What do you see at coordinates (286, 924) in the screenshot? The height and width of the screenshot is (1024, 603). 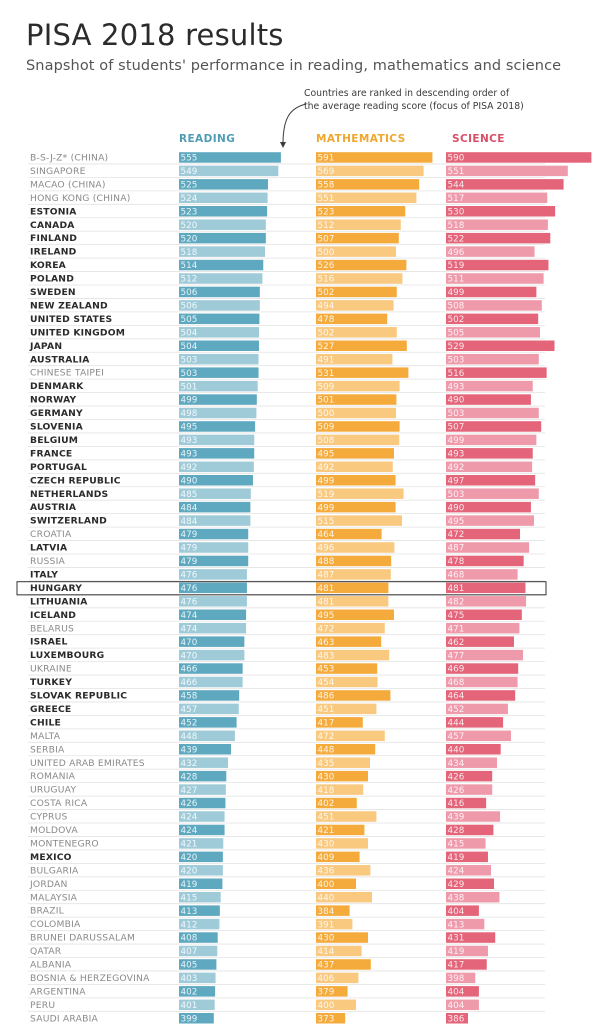 I see `table-row: COLOMBIA 412 391 413` at bounding box center [286, 924].